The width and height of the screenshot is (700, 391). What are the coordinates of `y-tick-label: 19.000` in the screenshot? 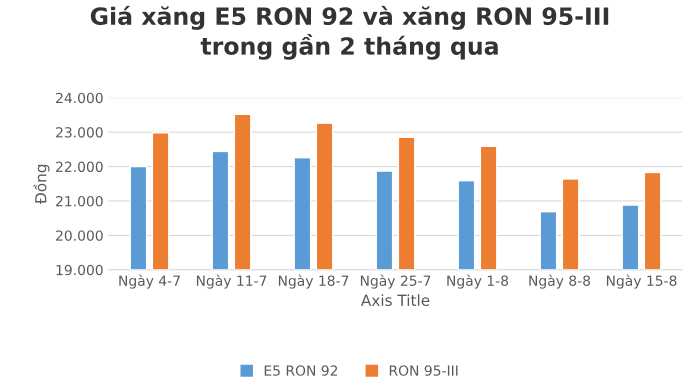 It's located at (79, 270).